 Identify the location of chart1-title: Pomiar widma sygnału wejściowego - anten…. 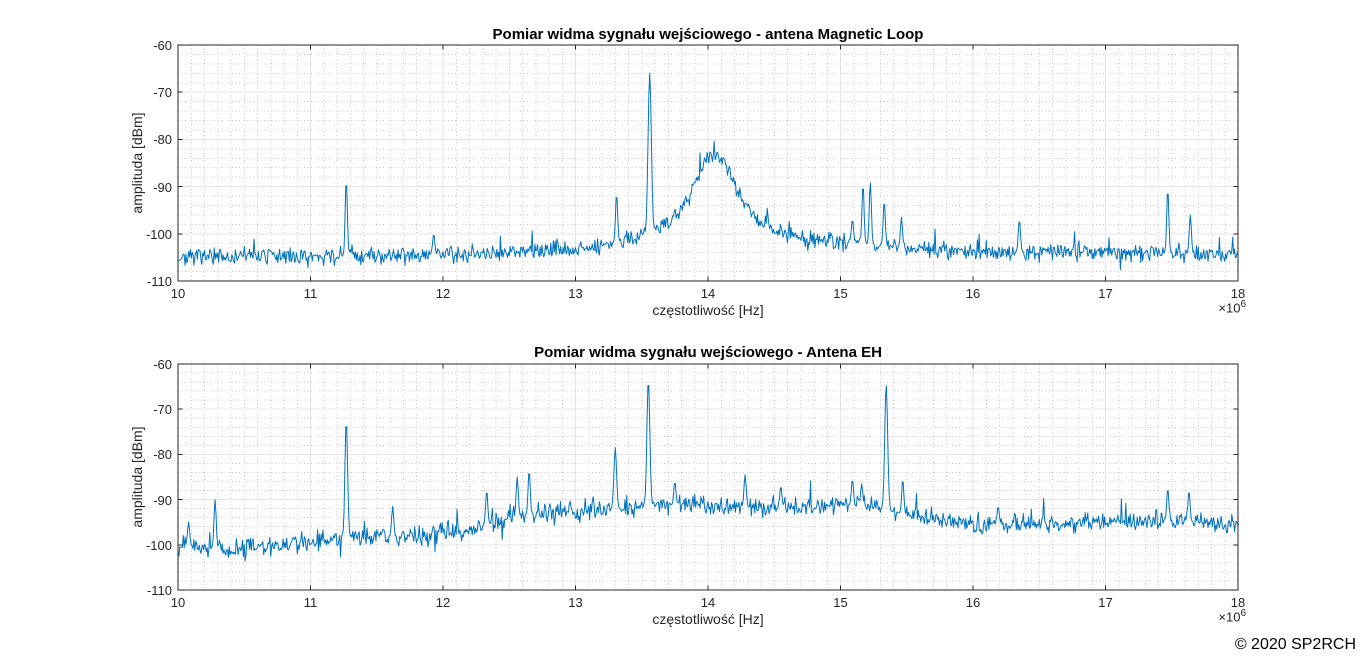
(708, 34).